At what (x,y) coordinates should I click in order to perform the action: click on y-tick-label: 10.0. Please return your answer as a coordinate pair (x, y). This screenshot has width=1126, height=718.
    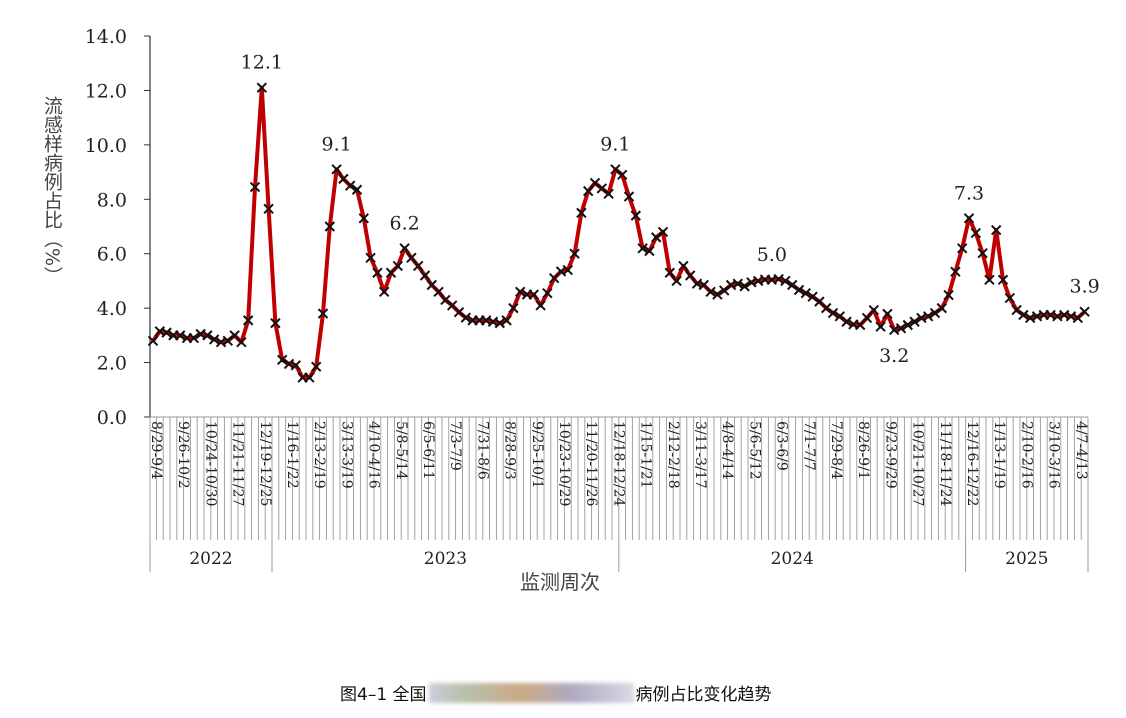
    Looking at the image, I should click on (106, 146).